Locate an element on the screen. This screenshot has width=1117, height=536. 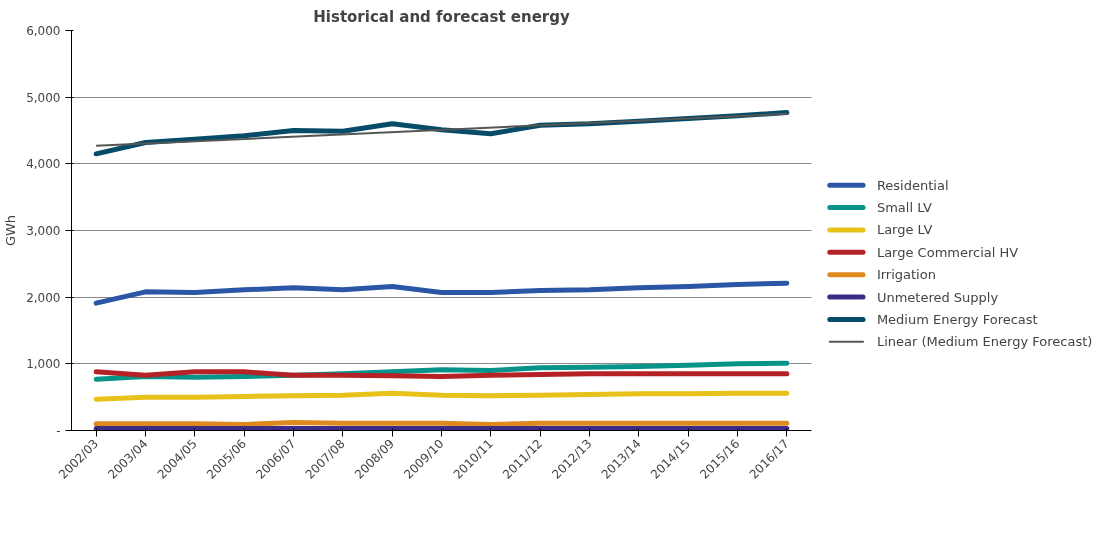
legend-label: Medium Energy Forecast is located at coordinates (957, 319).